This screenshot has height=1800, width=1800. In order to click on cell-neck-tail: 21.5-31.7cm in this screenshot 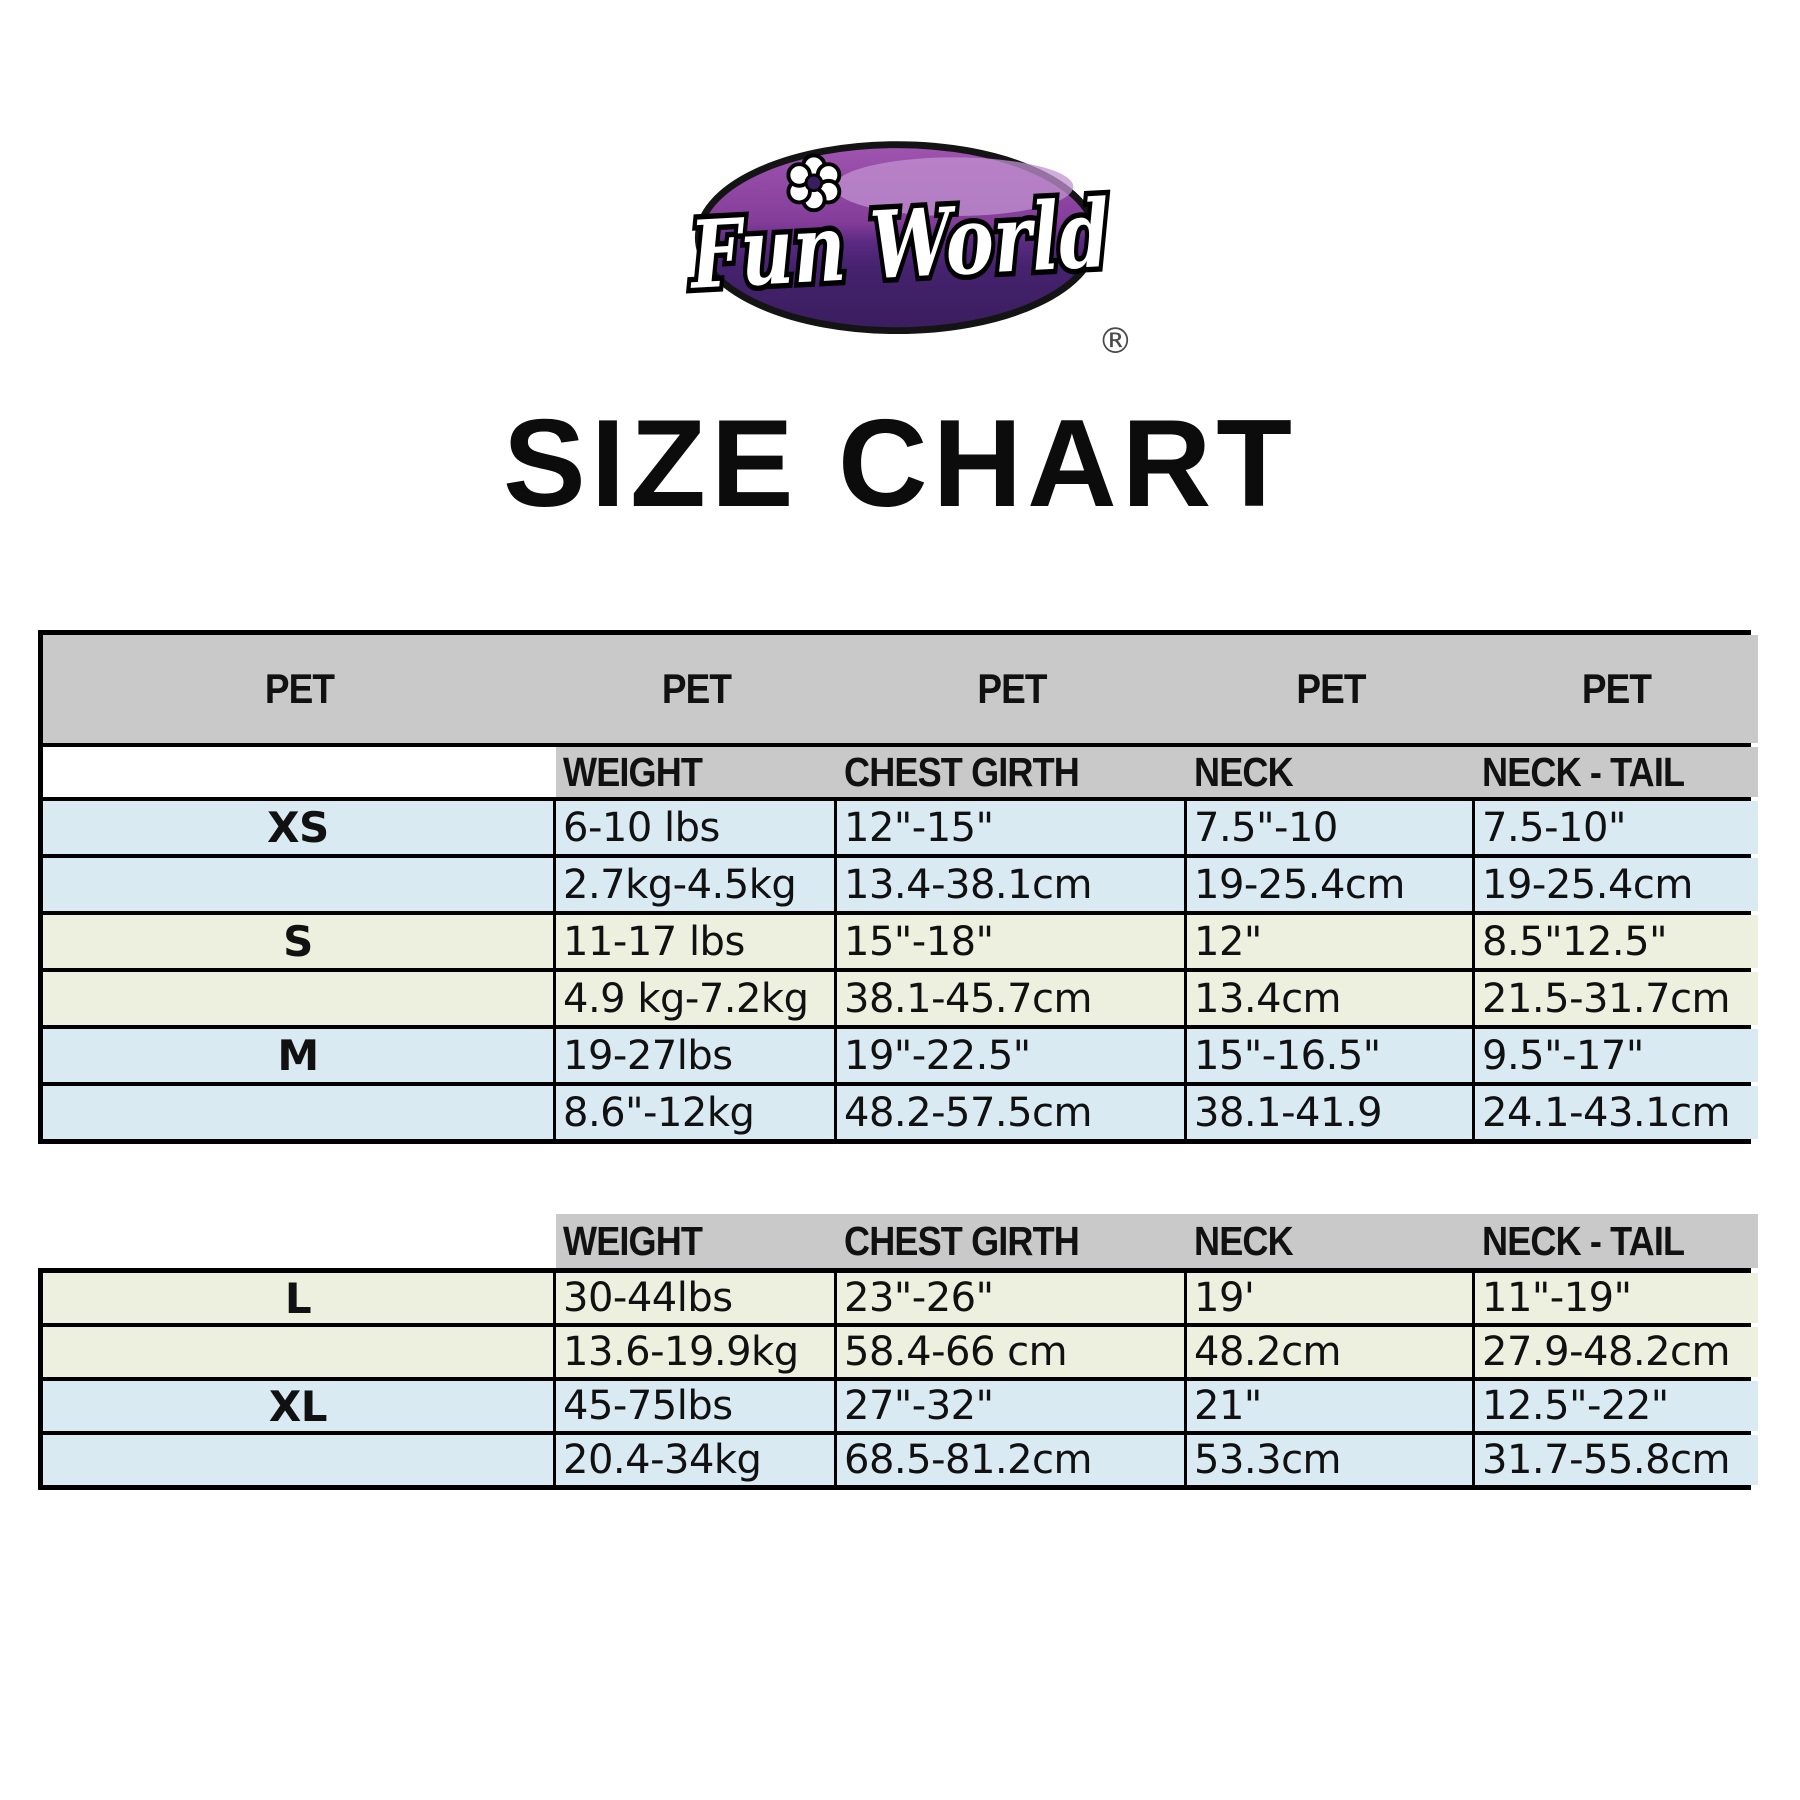, I will do `click(1616, 998)`.